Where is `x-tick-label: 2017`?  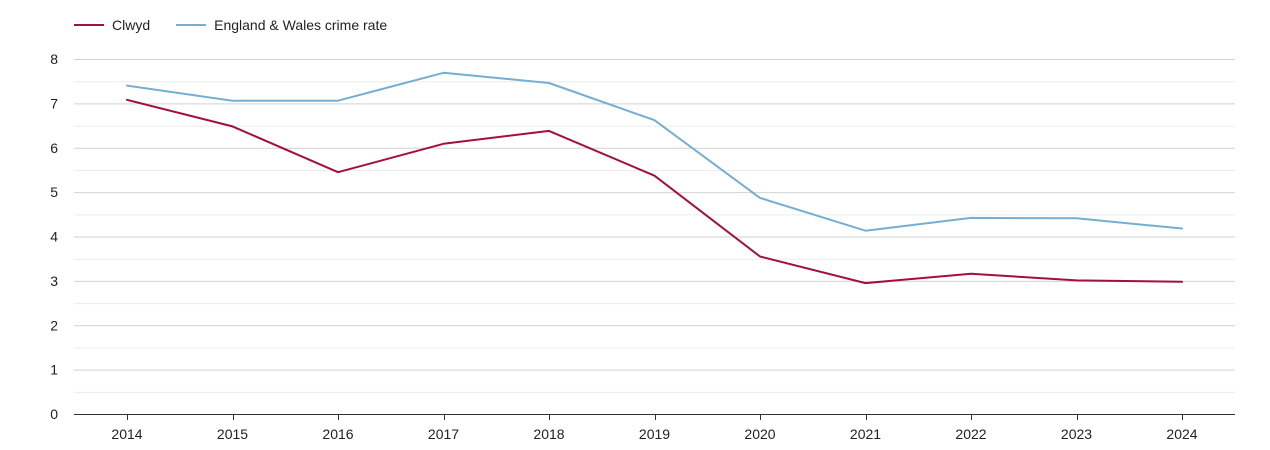
x-tick-label: 2017 is located at coordinates (443, 434).